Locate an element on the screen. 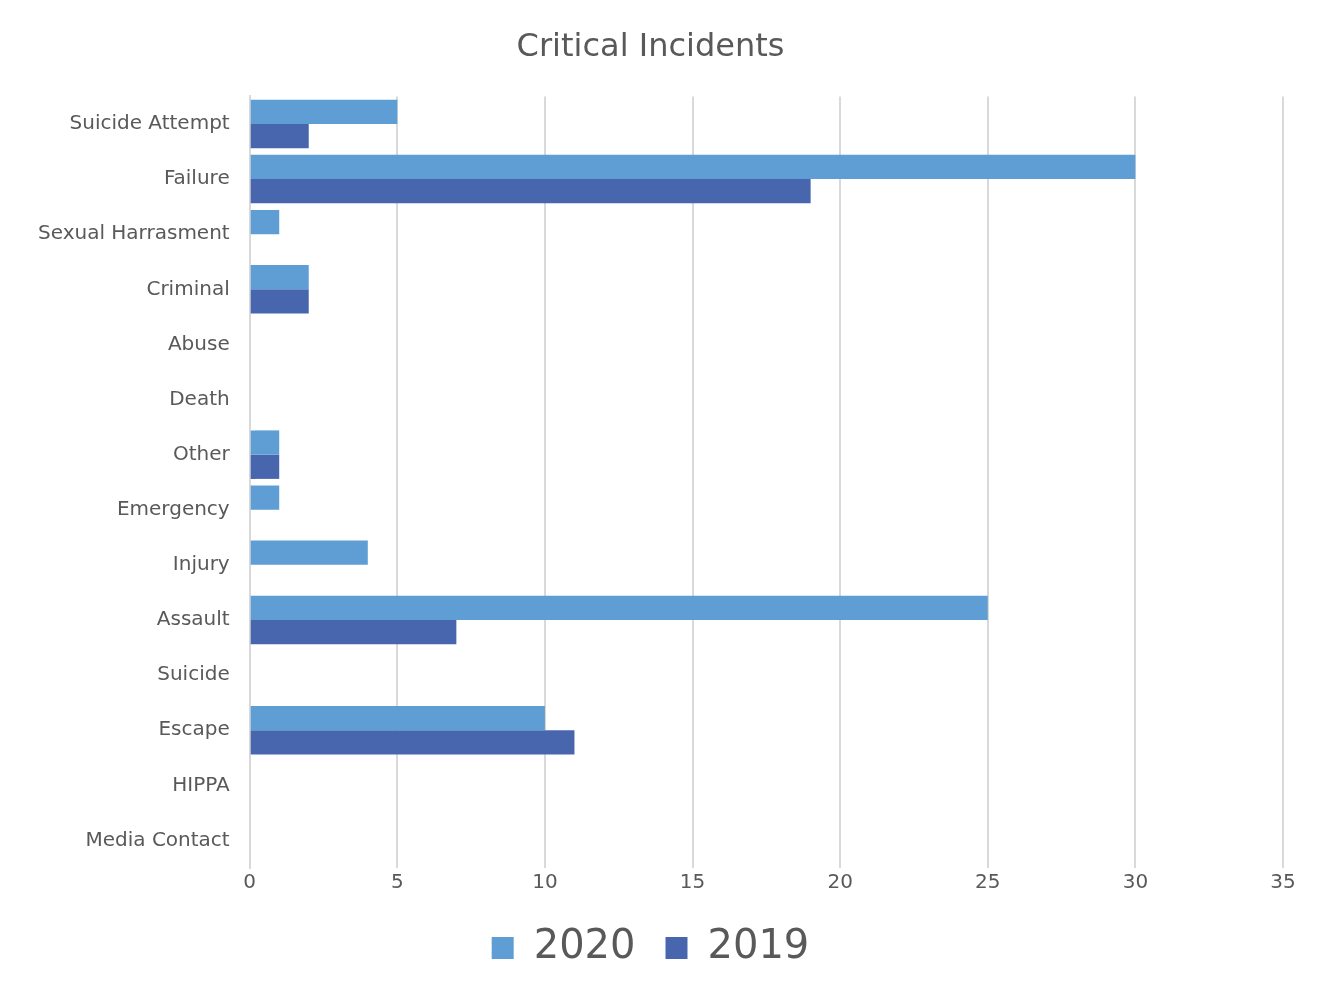 The height and width of the screenshot is (989, 1325). y-tick-label: Abuse is located at coordinates (198, 342).